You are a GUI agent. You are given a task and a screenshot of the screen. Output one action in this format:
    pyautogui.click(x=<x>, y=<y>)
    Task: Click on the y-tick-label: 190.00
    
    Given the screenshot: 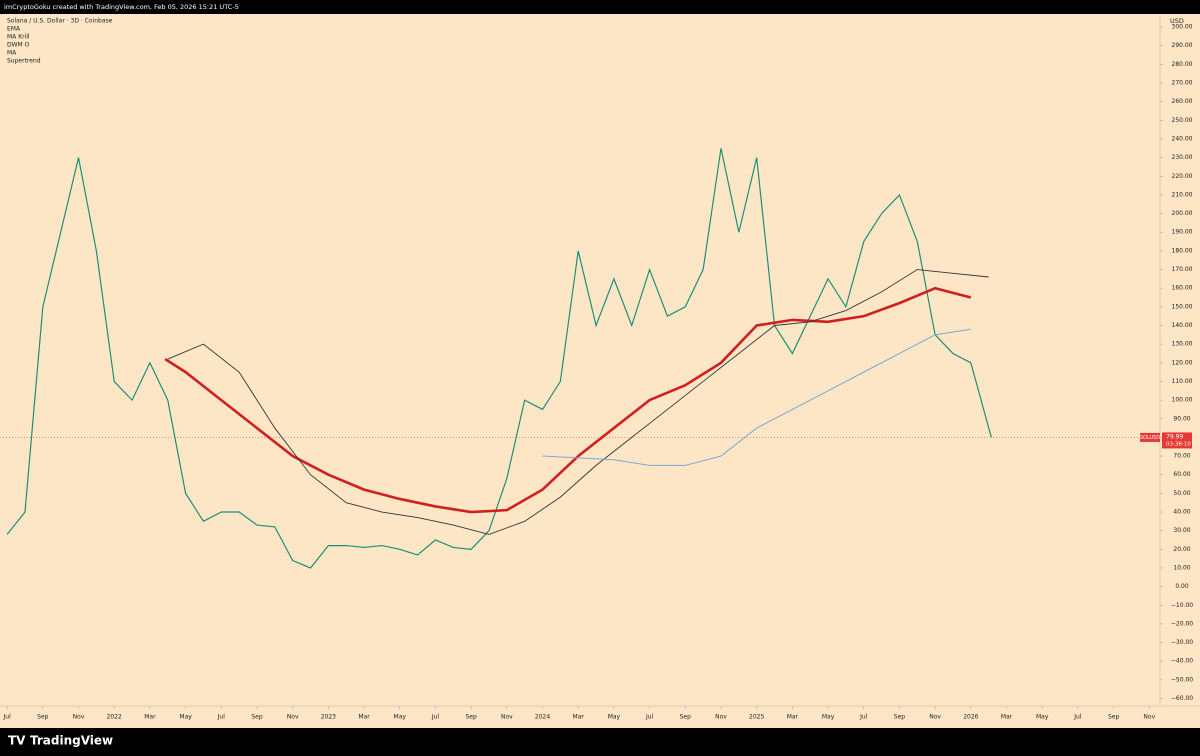 What is the action you would take?
    pyautogui.click(x=1182, y=232)
    